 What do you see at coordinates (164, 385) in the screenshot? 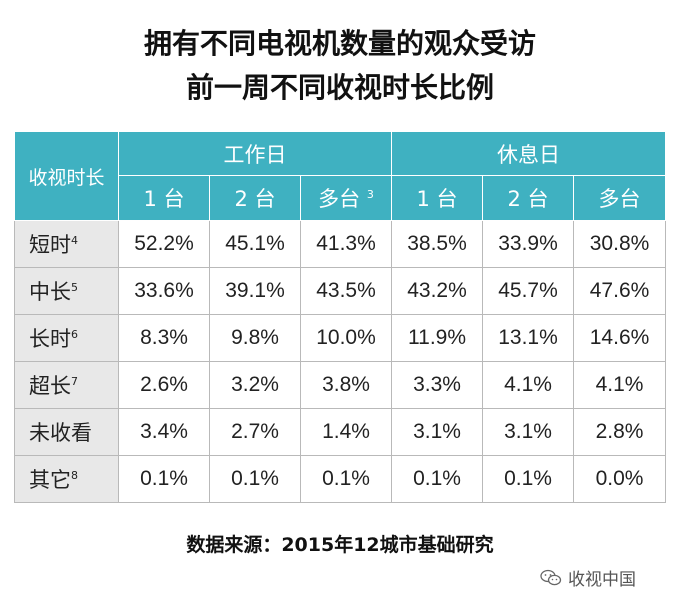
I see `table-cell: 2.6%` at bounding box center [164, 385].